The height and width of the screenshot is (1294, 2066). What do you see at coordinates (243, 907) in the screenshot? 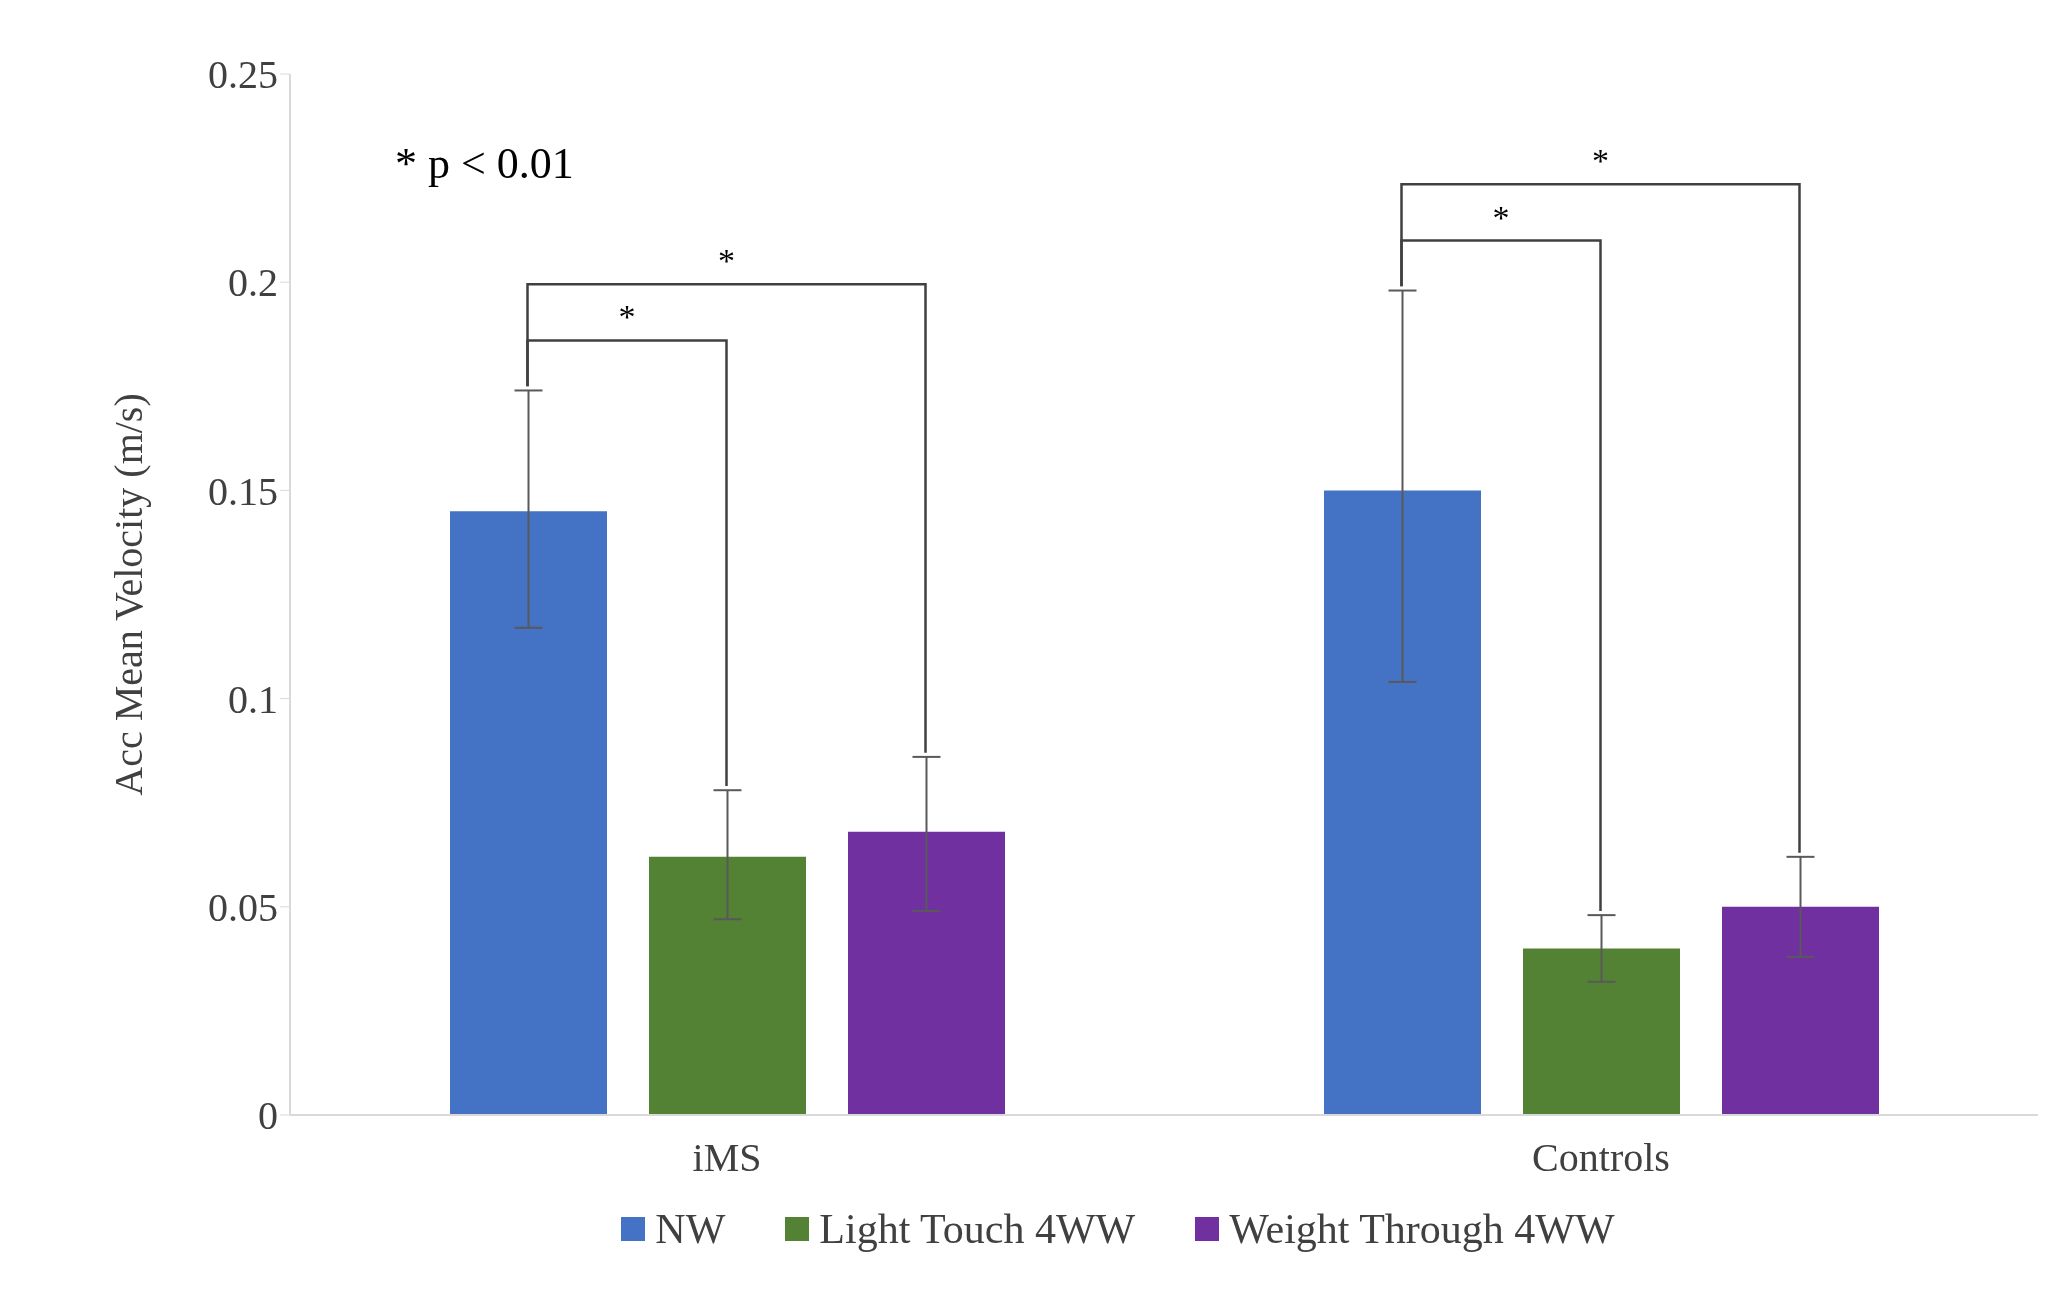
I see `y-tick-label: 0.05` at bounding box center [243, 907].